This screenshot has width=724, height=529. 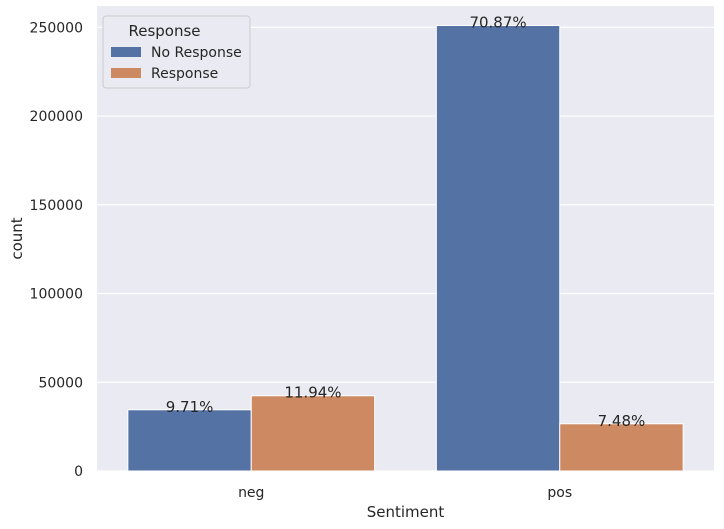 What do you see at coordinates (189, 440) in the screenshot?
I see `bar-no-response-neg` at bounding box center [189, 440].